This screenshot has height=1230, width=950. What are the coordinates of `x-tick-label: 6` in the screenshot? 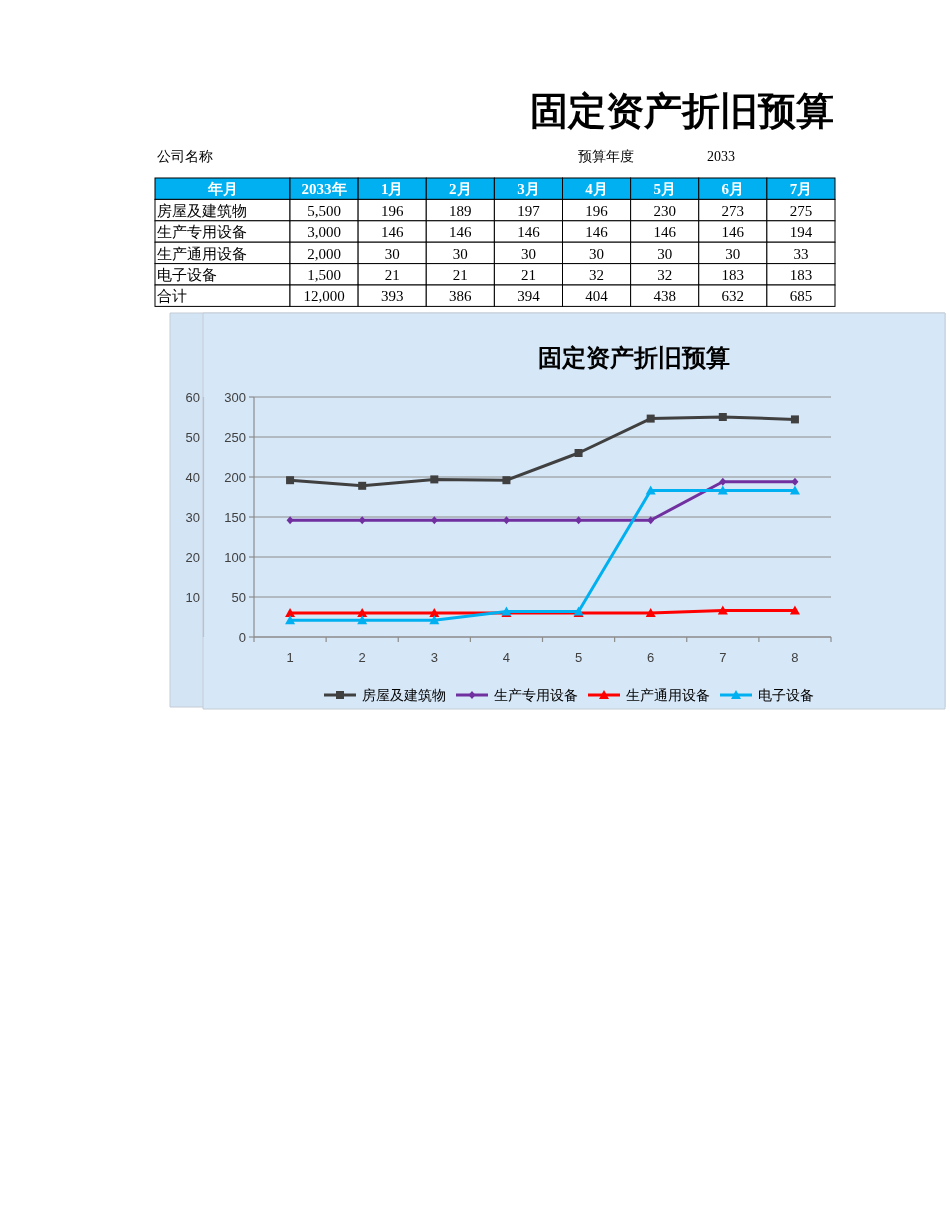 It's located at (651, 657).